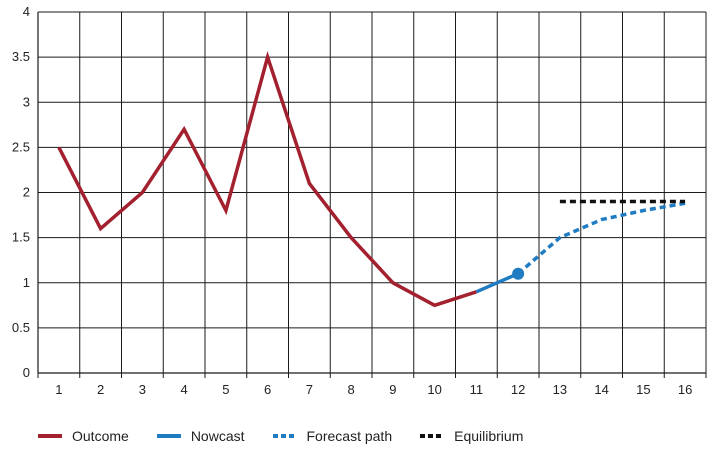  I want to click on legend-swatch-outcome, so click(50, 436).